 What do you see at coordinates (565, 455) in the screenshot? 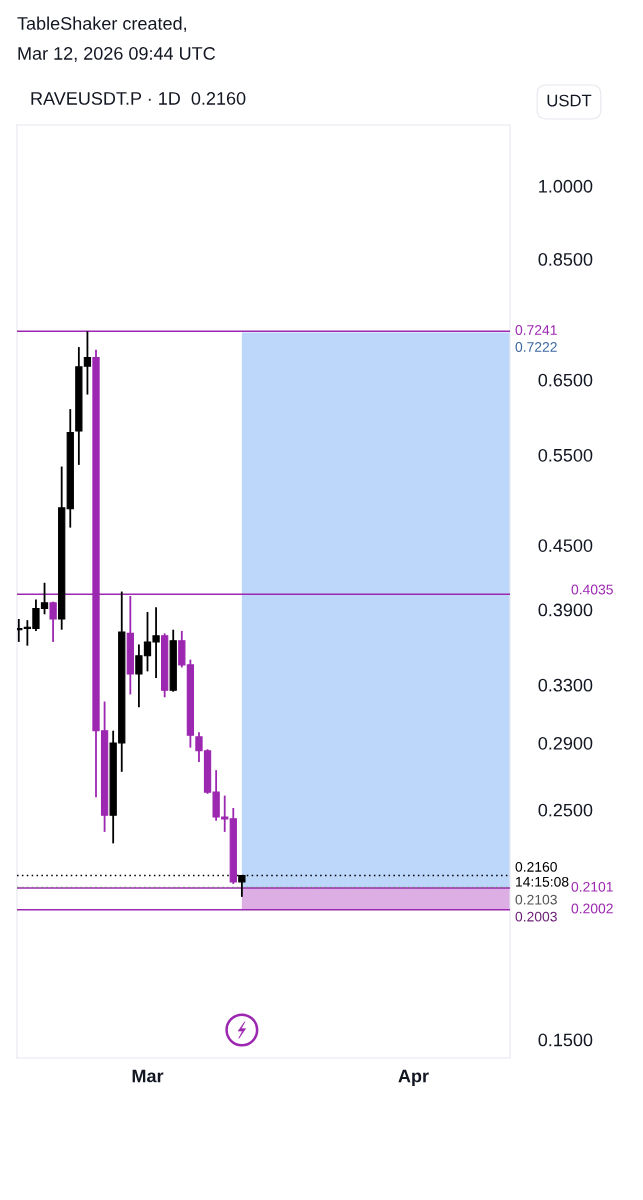
I see `y-tick-label: 0.5500` at bounding box center [565, 455].